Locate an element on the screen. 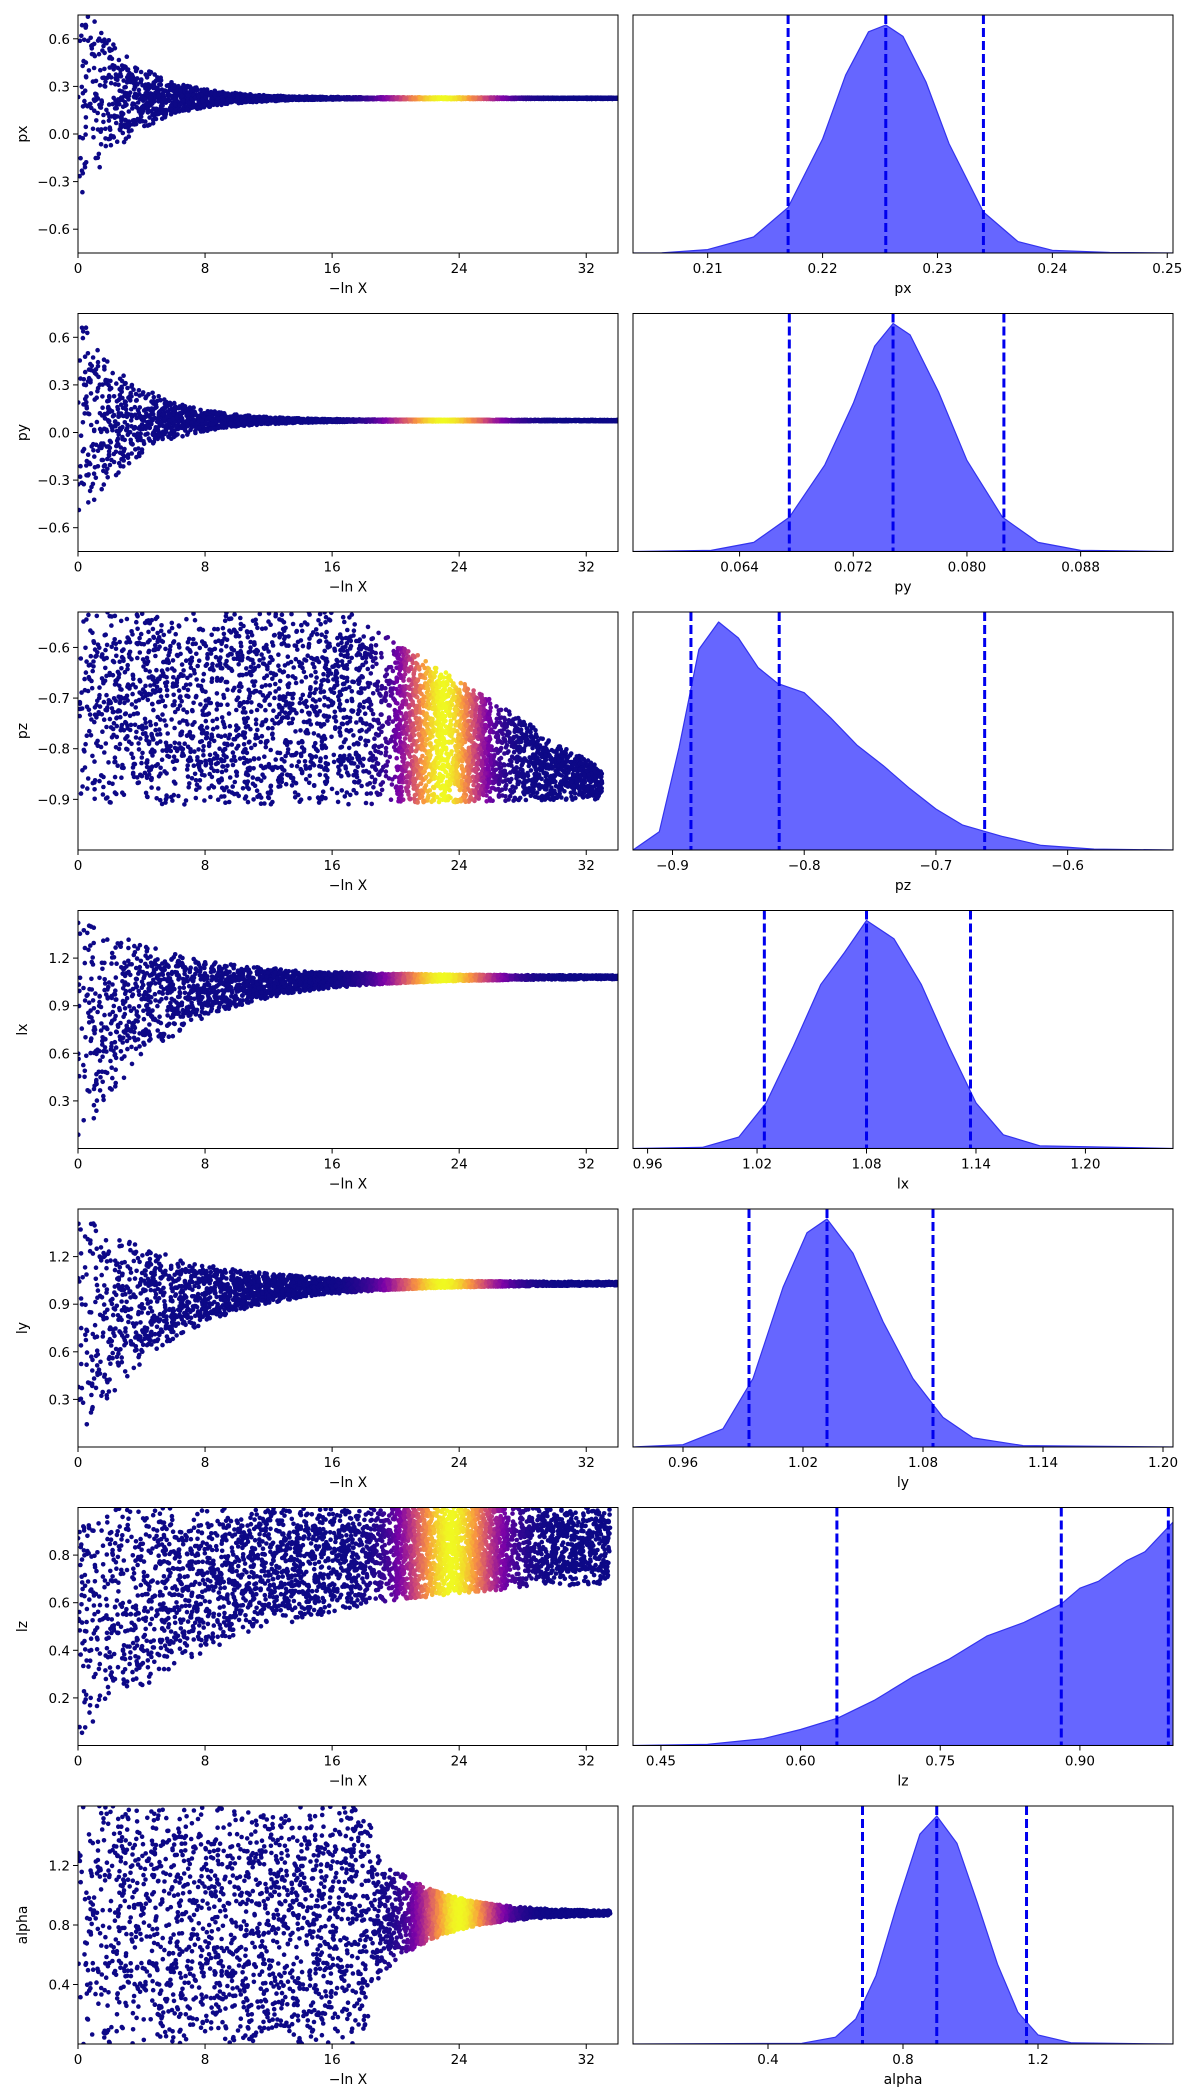 The width and height of the screenshot is (1200, 2100). trace-x-tick-label: 0 is located at coordinates (78, 269).